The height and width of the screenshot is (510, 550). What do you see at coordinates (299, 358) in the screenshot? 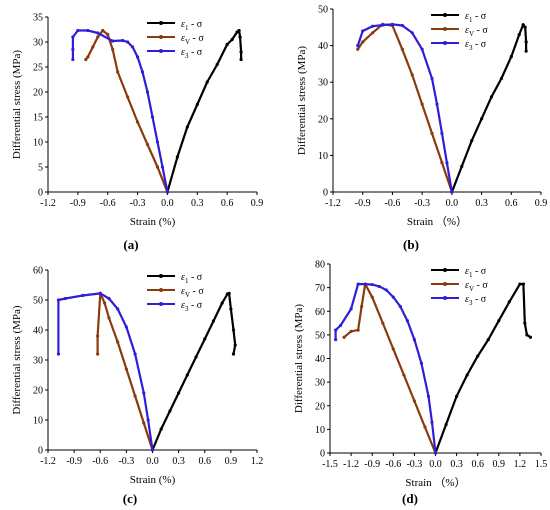
I see `y-axis-label: Differential stress (MPa)` at bounding box center [299, 358].